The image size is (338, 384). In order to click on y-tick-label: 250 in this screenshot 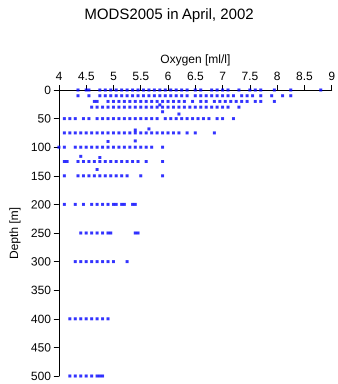, I will do `click(41, 233)`.